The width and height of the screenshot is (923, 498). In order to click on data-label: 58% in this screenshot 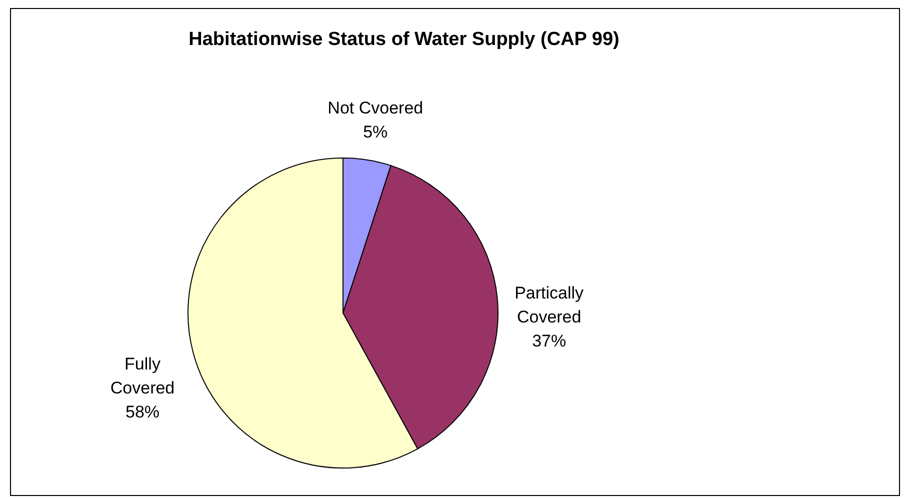, I will do `click(142, 412)`.